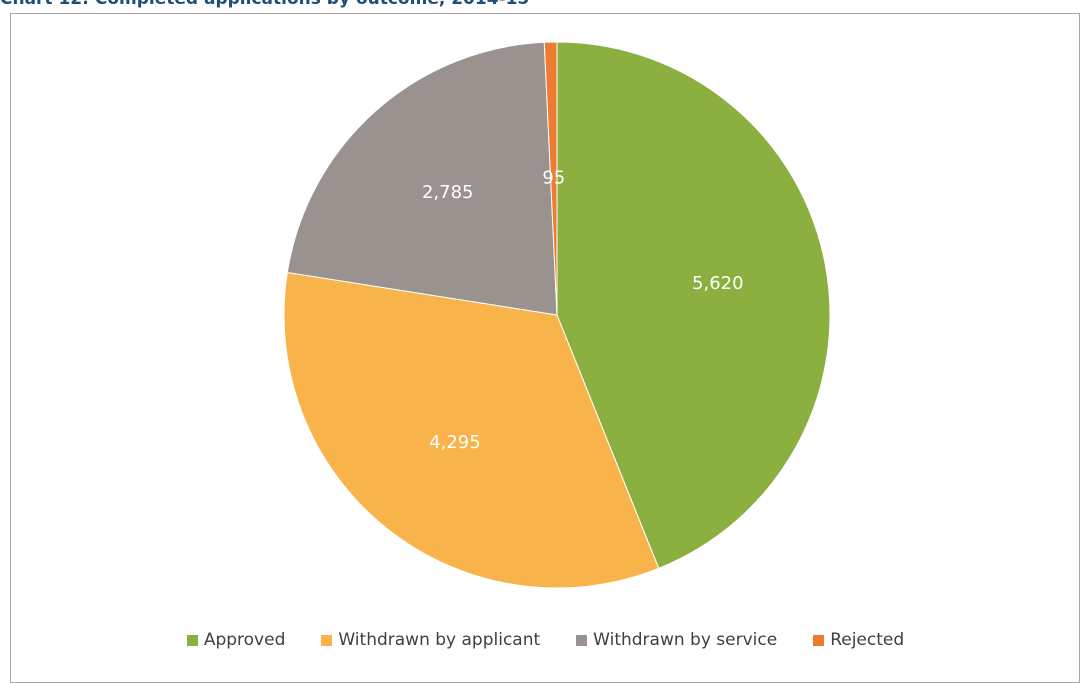  I want to click on pie-slice-withdrawn-by-service, so click(422, 178).